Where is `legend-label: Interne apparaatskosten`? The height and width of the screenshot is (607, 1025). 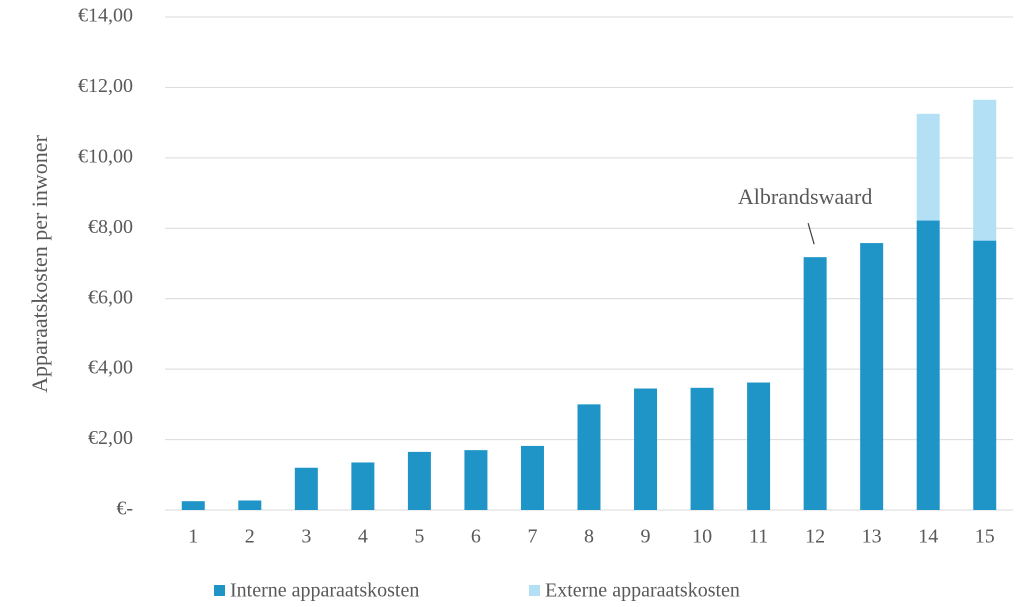
legend-label: Interne apparaatskosten is located at coordinates (324, 591).